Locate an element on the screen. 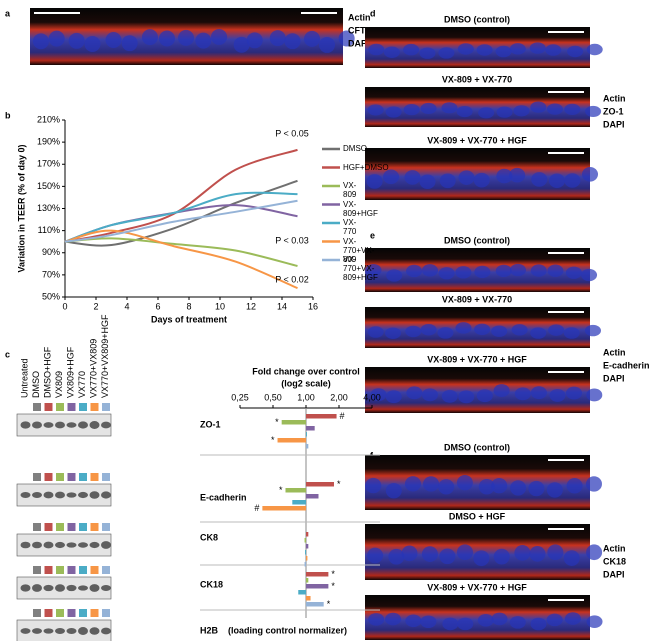 This screenshot has height=641, width=660. x-tick-label: 16 is located at coordinates (313, 306).